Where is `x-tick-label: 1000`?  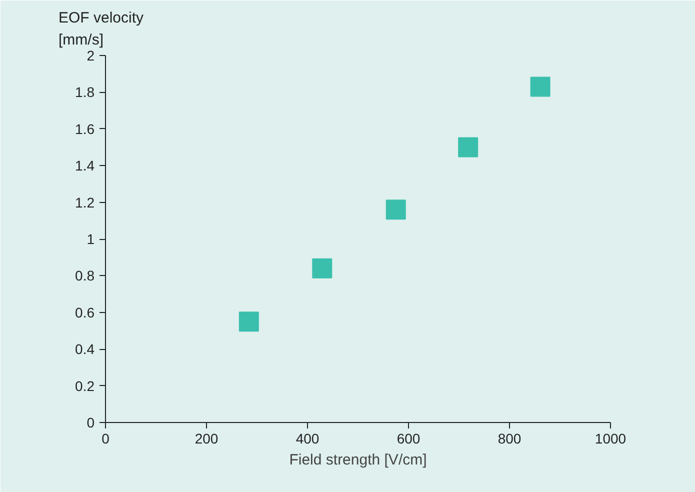 x-tick-label: 1000 is located at coordinates (610, 438).